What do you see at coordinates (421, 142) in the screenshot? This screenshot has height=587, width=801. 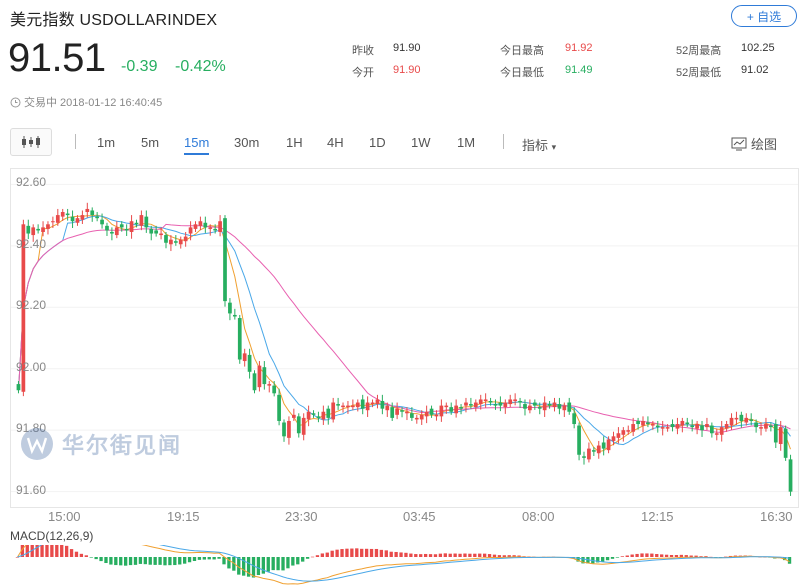 I see `timeframe-tab-1w: 1W` at bounding box center [421, 142].